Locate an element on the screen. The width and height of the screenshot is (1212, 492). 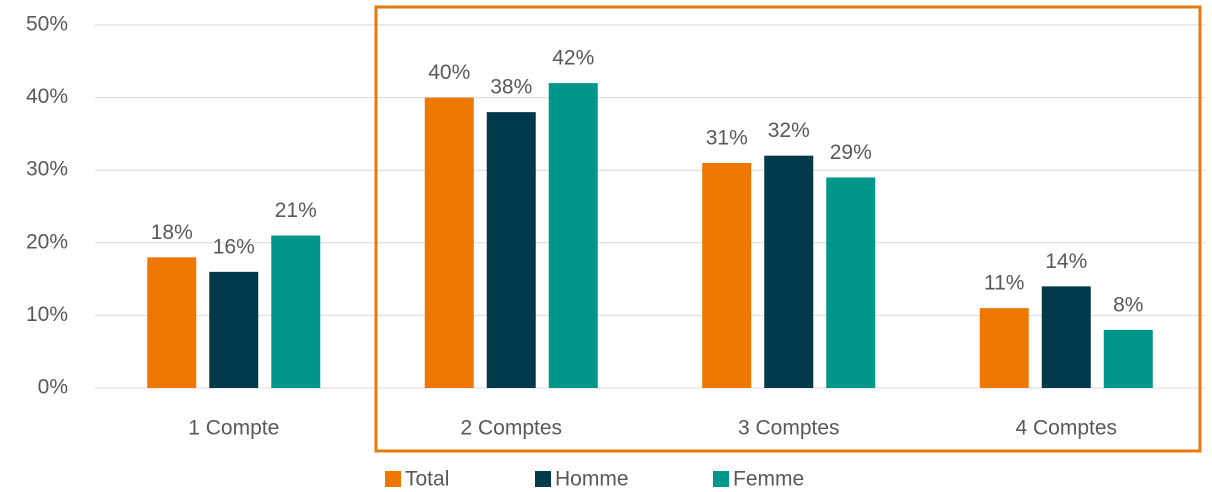
data-label: 8% is located at coordinates (1128, 304).